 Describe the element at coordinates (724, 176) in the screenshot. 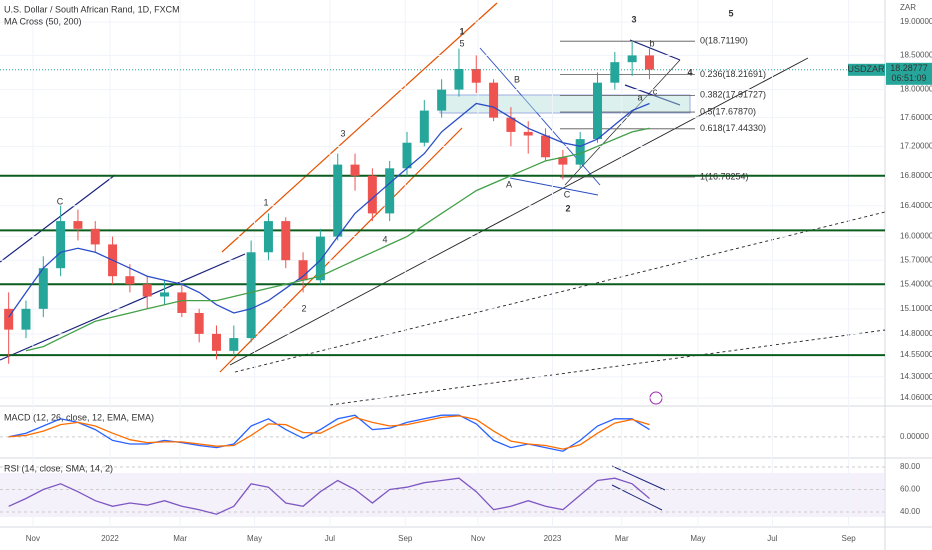

I see `fib-label: 1(16.78254)` at that location.